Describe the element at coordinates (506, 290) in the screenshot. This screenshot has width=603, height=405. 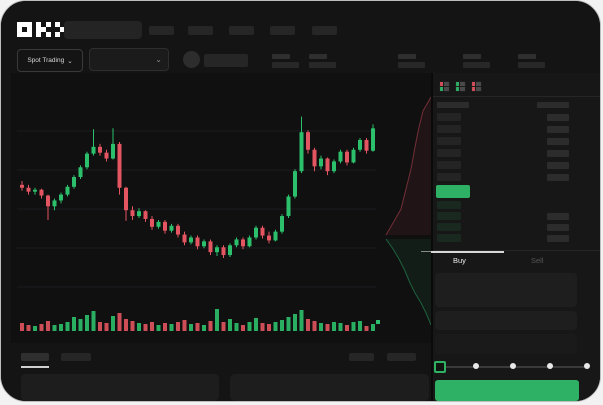
I see `price-input` at that location.